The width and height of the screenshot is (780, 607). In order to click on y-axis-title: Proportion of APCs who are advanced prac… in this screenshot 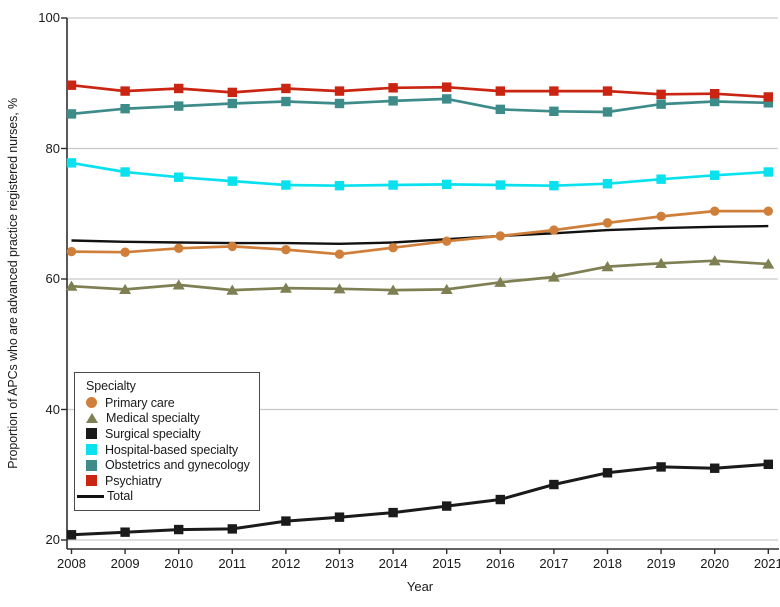, I will do `click(13, 283)`.